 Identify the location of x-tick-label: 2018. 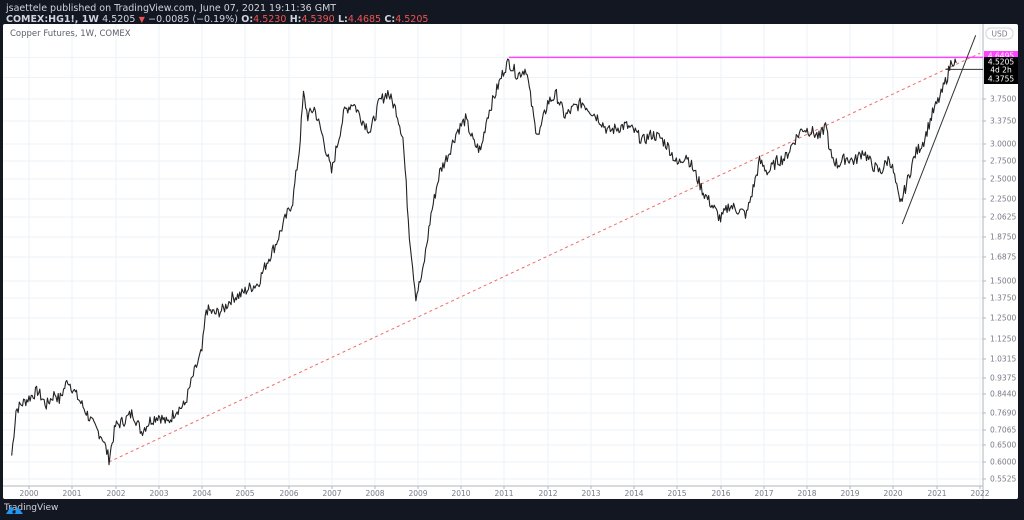
(806, 493).